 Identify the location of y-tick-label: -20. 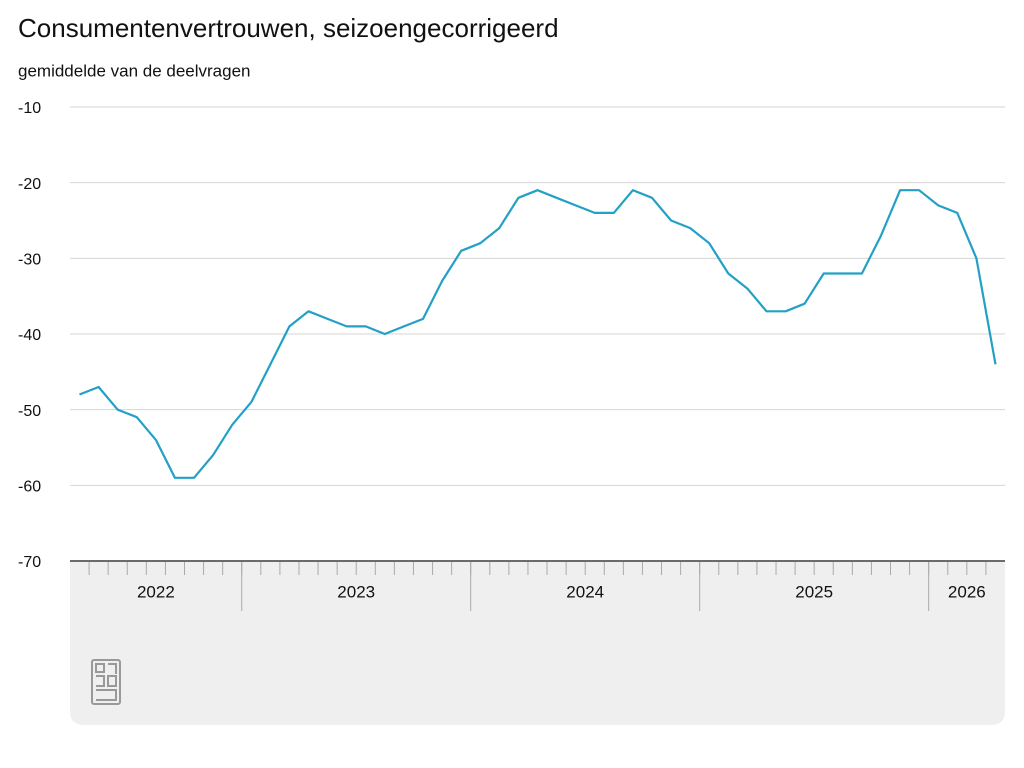
(29, 184).